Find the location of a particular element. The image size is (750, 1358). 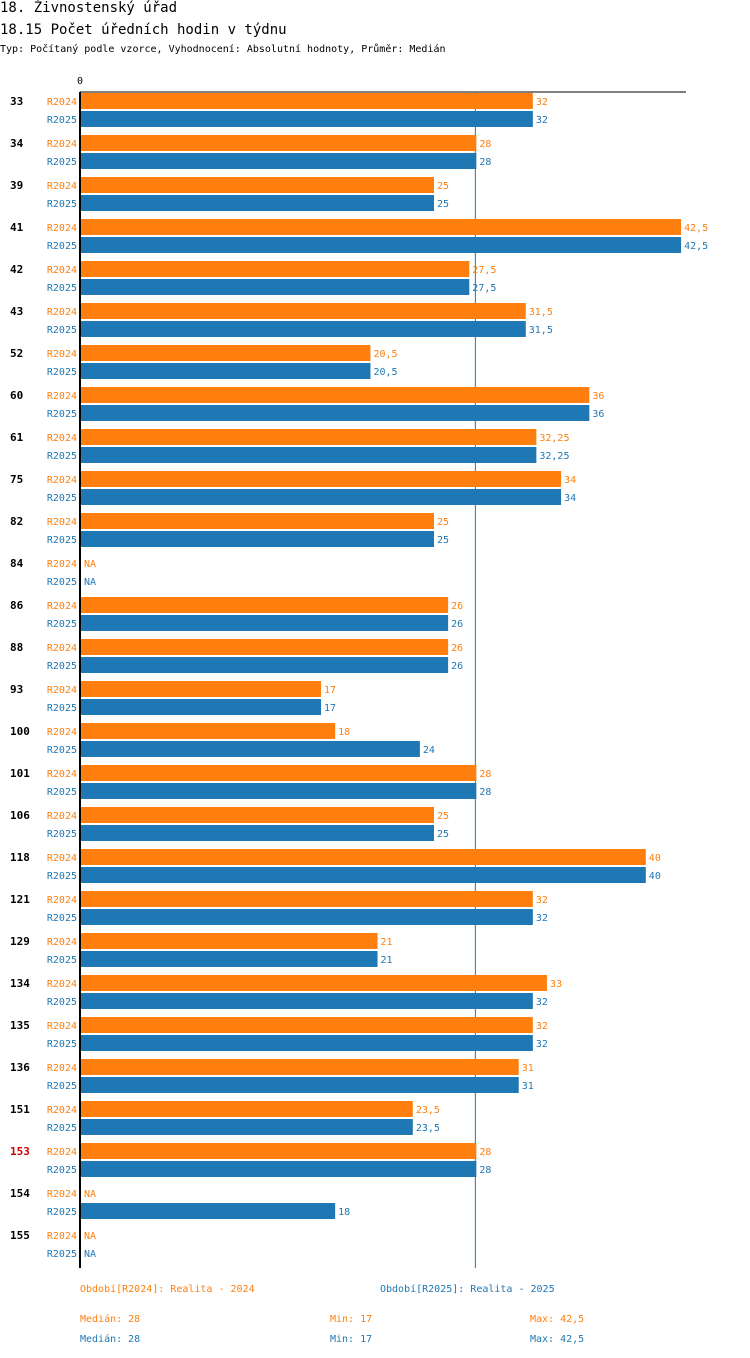

value-label-r2024: 17 is located at coordinates (330, 690).